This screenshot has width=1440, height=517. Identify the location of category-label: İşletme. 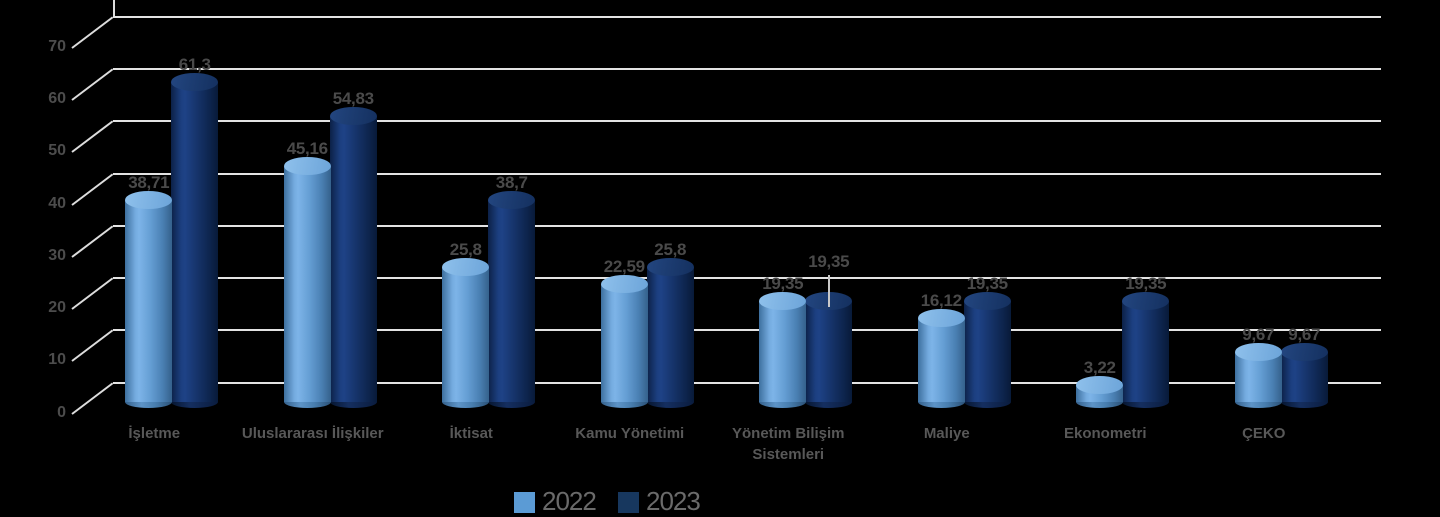
(154, 433).